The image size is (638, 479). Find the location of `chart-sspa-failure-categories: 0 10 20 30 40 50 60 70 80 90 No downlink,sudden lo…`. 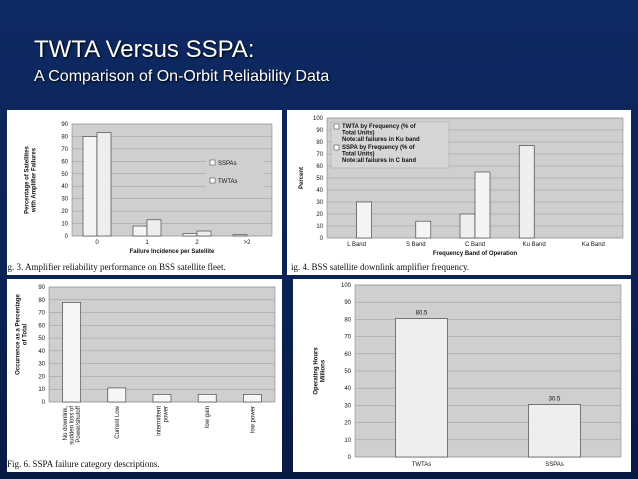

chart-sspa-failure-categories: 0 10 20 30 40 50 60 70 80 90 No downlink,sudden lo… is located at coordinates (146, 365).